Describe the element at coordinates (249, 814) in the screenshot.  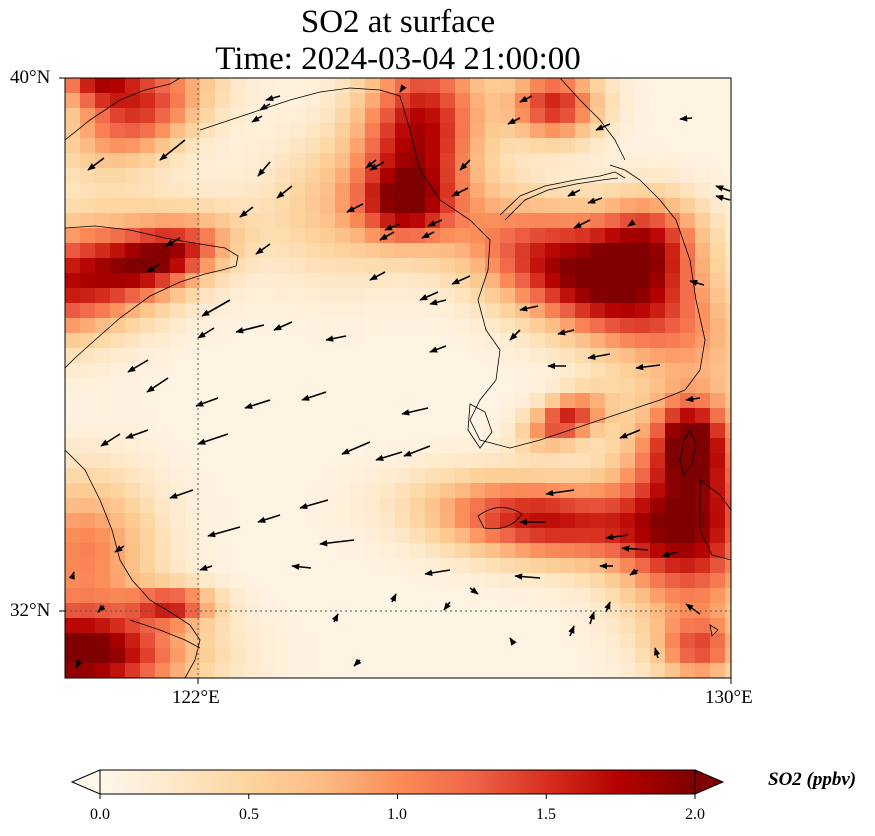
I see `colorbar-tick-1: 0.5` at that location.